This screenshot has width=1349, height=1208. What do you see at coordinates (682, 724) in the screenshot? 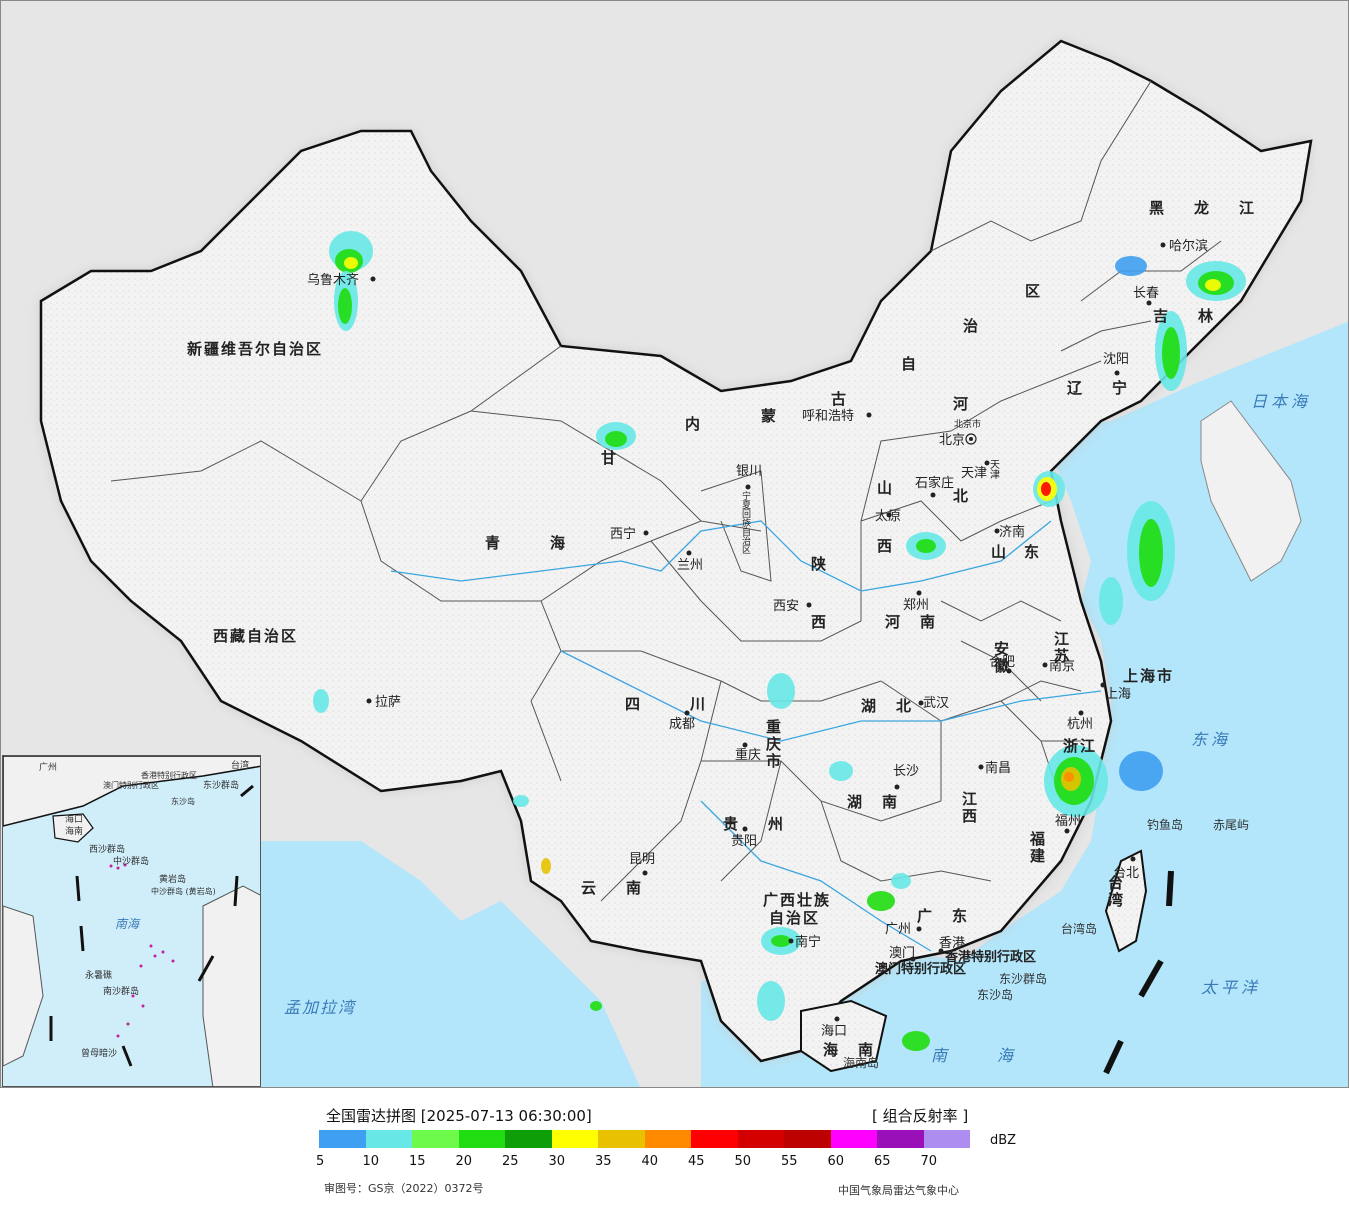
I see `svg-text: 成都` at bounding box center [682, 724].